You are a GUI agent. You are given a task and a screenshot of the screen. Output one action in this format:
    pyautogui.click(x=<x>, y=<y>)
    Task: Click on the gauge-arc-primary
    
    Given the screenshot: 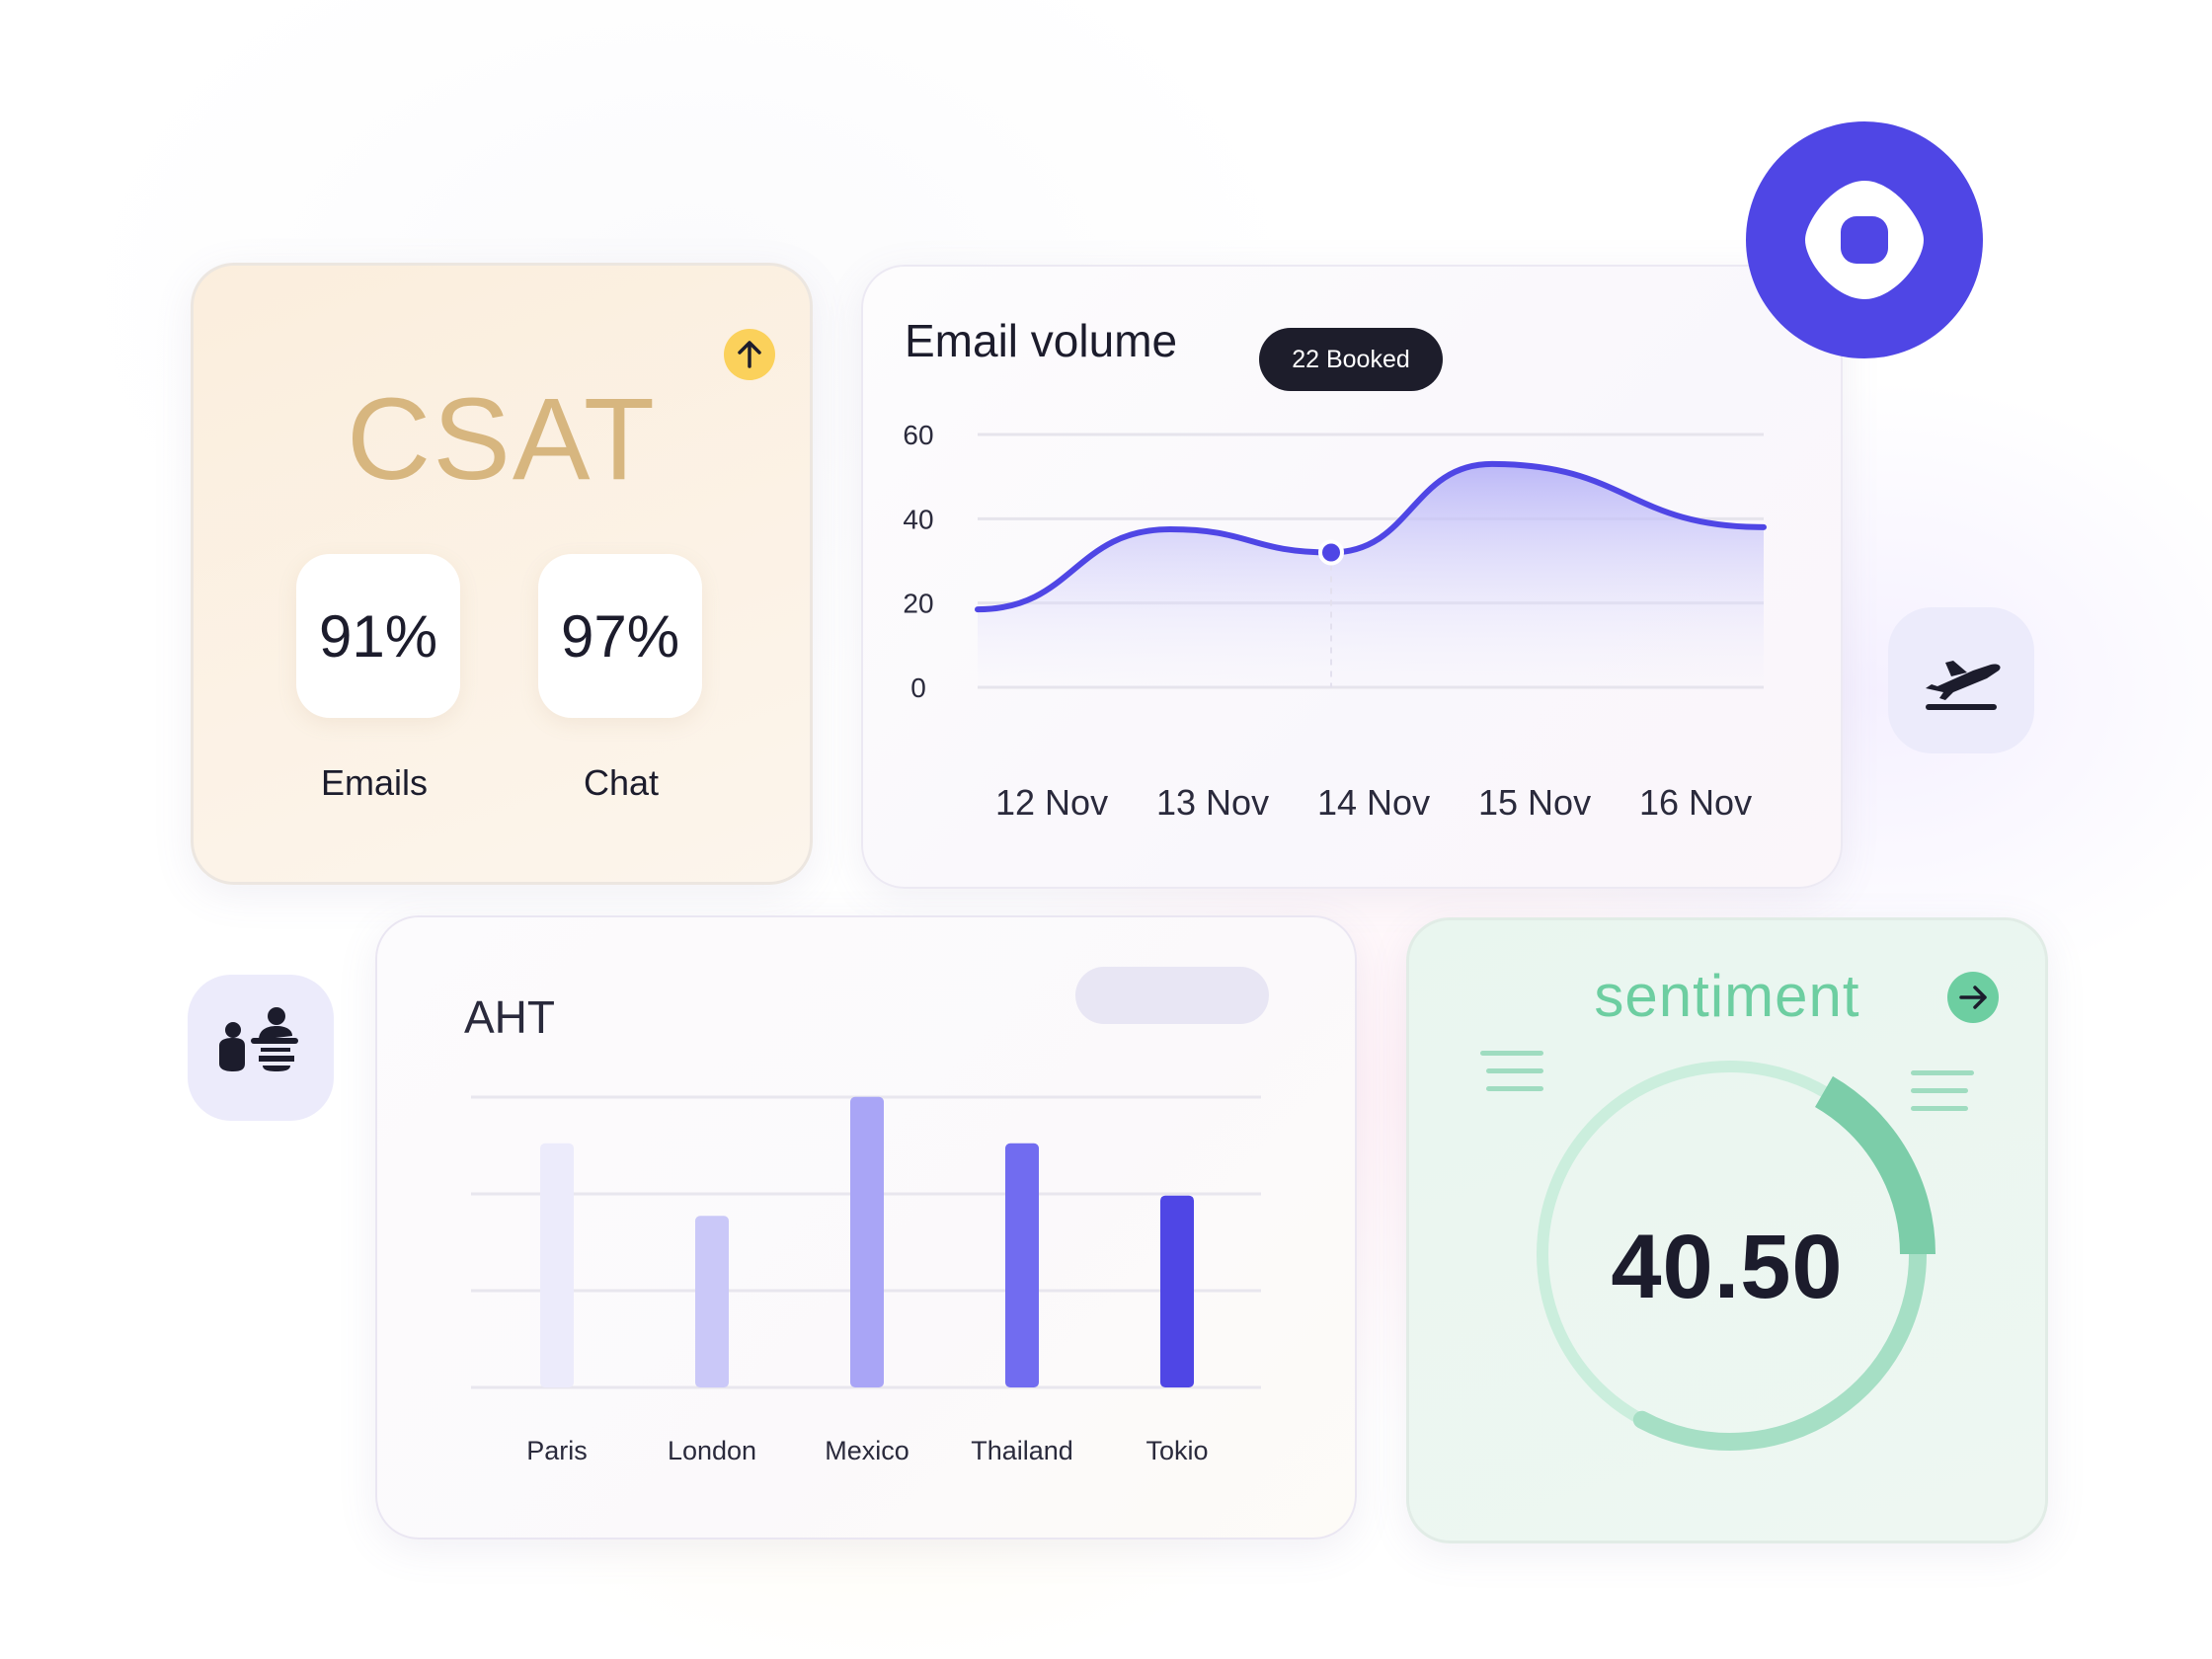 What is the action you would take?
    pyautogui.click(x=1875, y=1165)
    